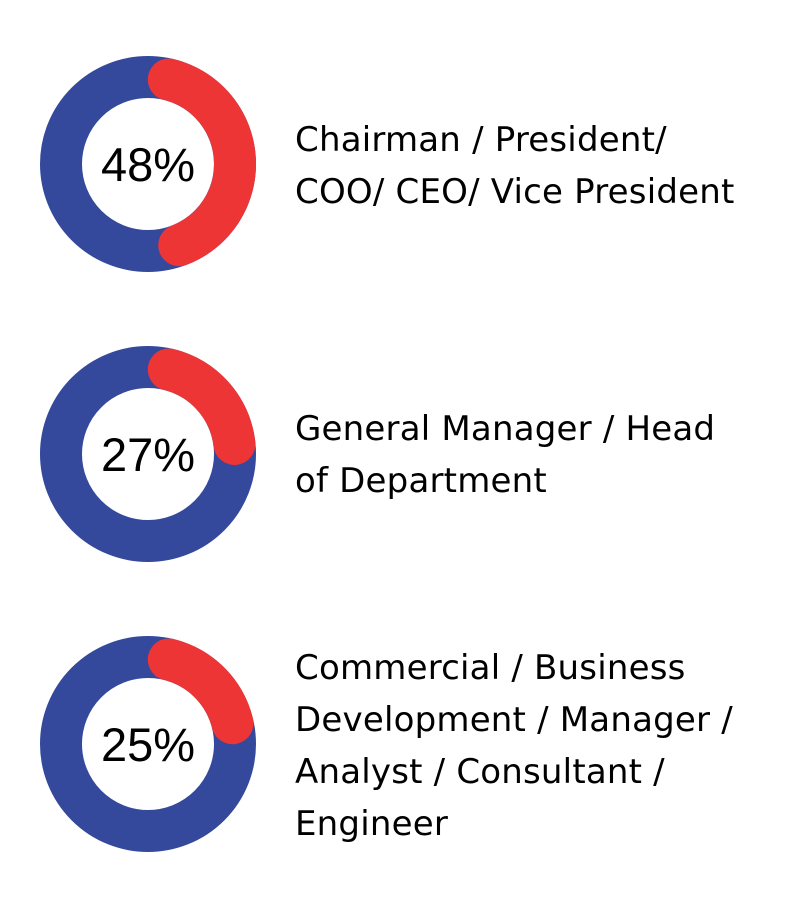  Describe the element at coordinates (490, 668) in the screenshot. I see `caption-3-line-1: Commercial / Business` at that location.